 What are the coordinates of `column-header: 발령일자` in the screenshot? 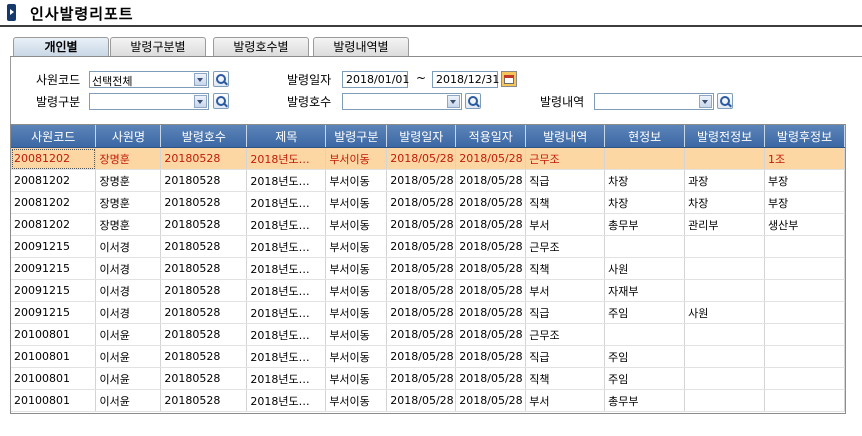 It's located at (421, 136).